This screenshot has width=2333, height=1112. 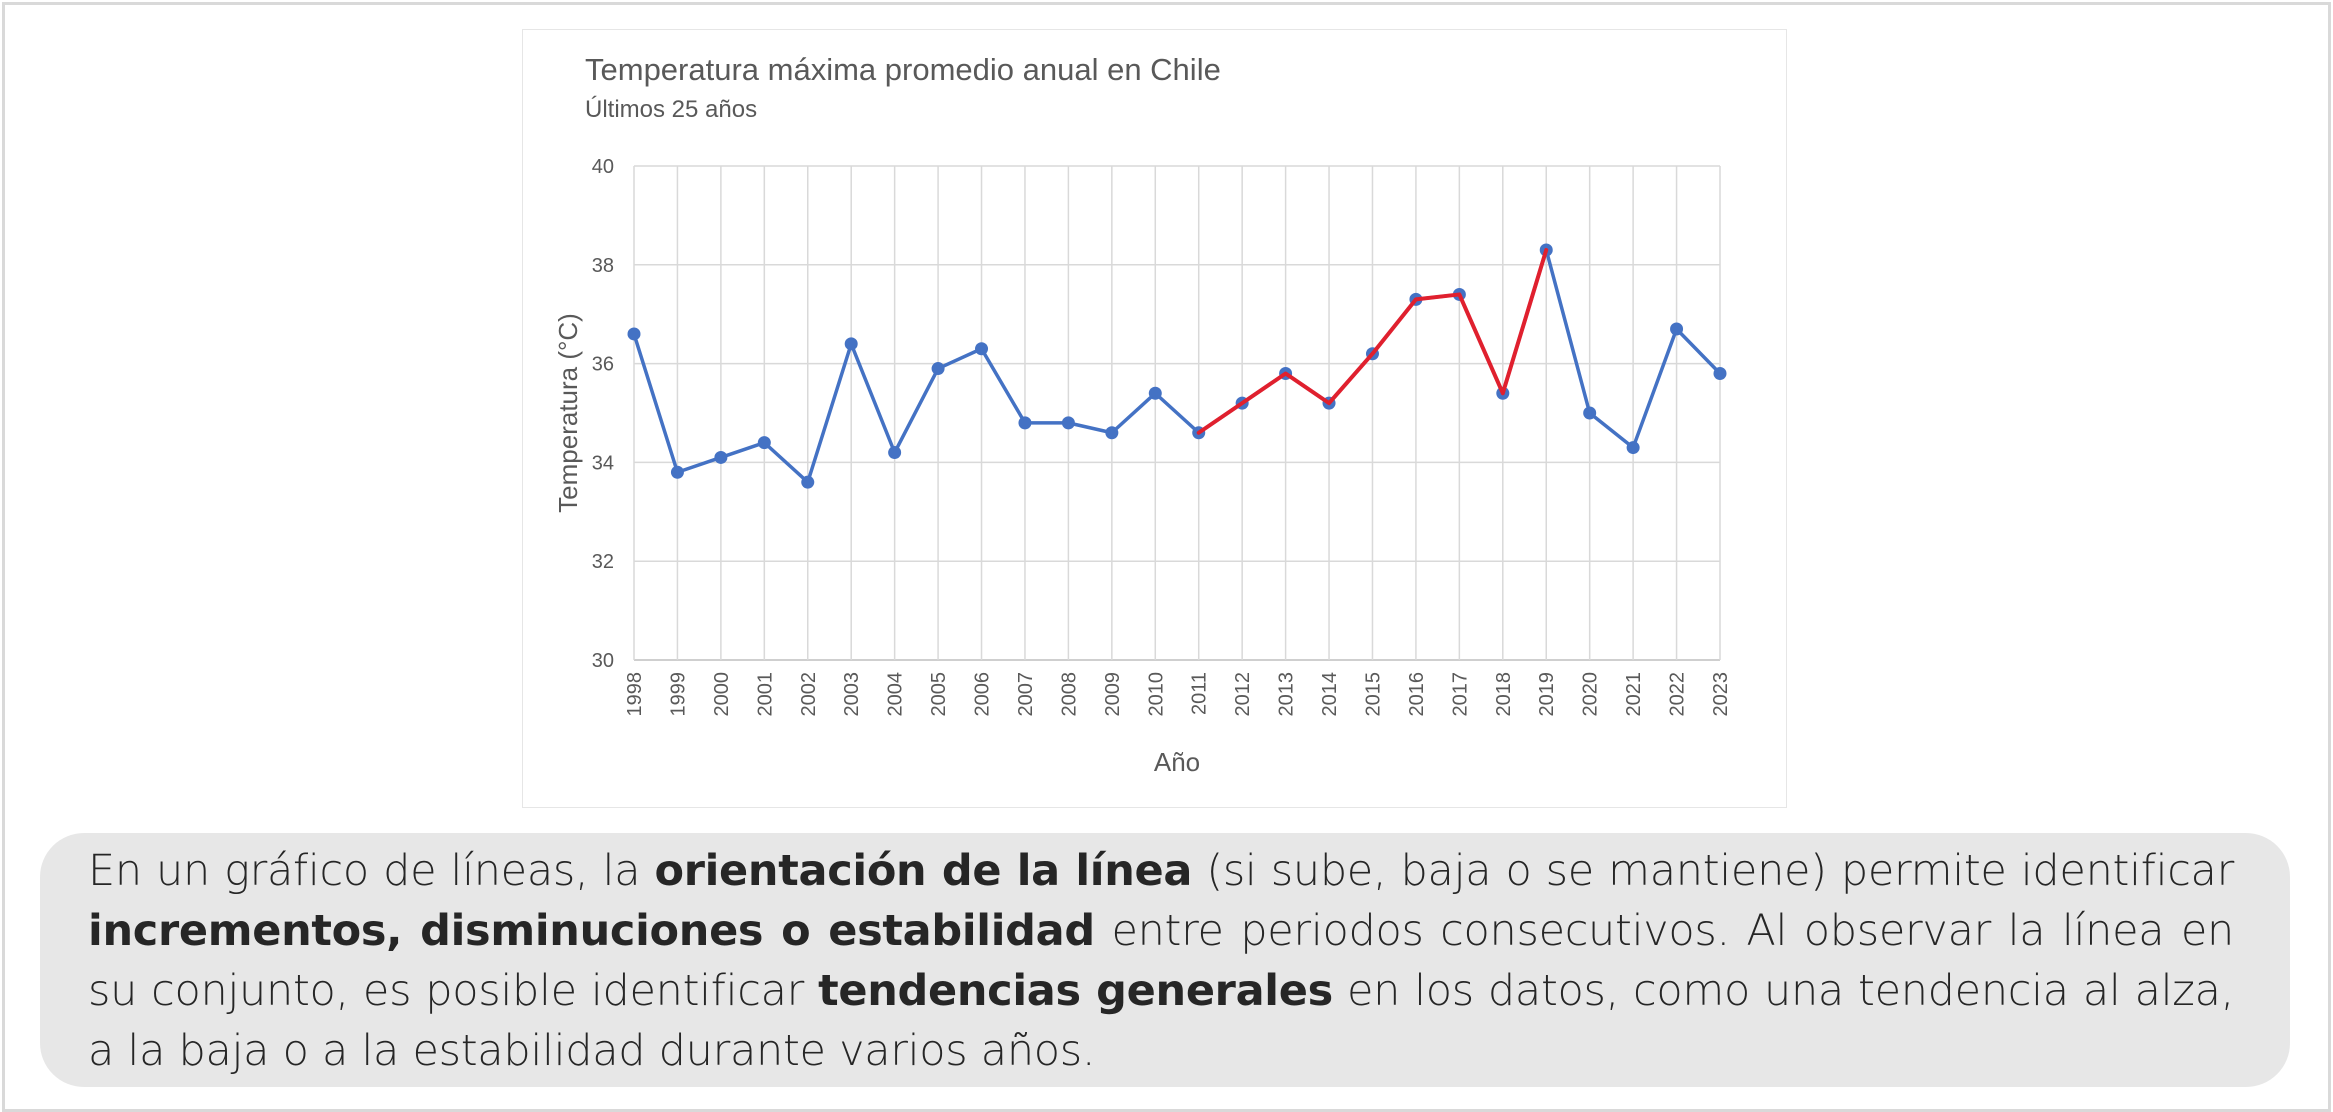 What do you see at coordinates (678, 694) in the screenshot?
I see `x-tick-label: 1999` at bounding box center [678, 694].